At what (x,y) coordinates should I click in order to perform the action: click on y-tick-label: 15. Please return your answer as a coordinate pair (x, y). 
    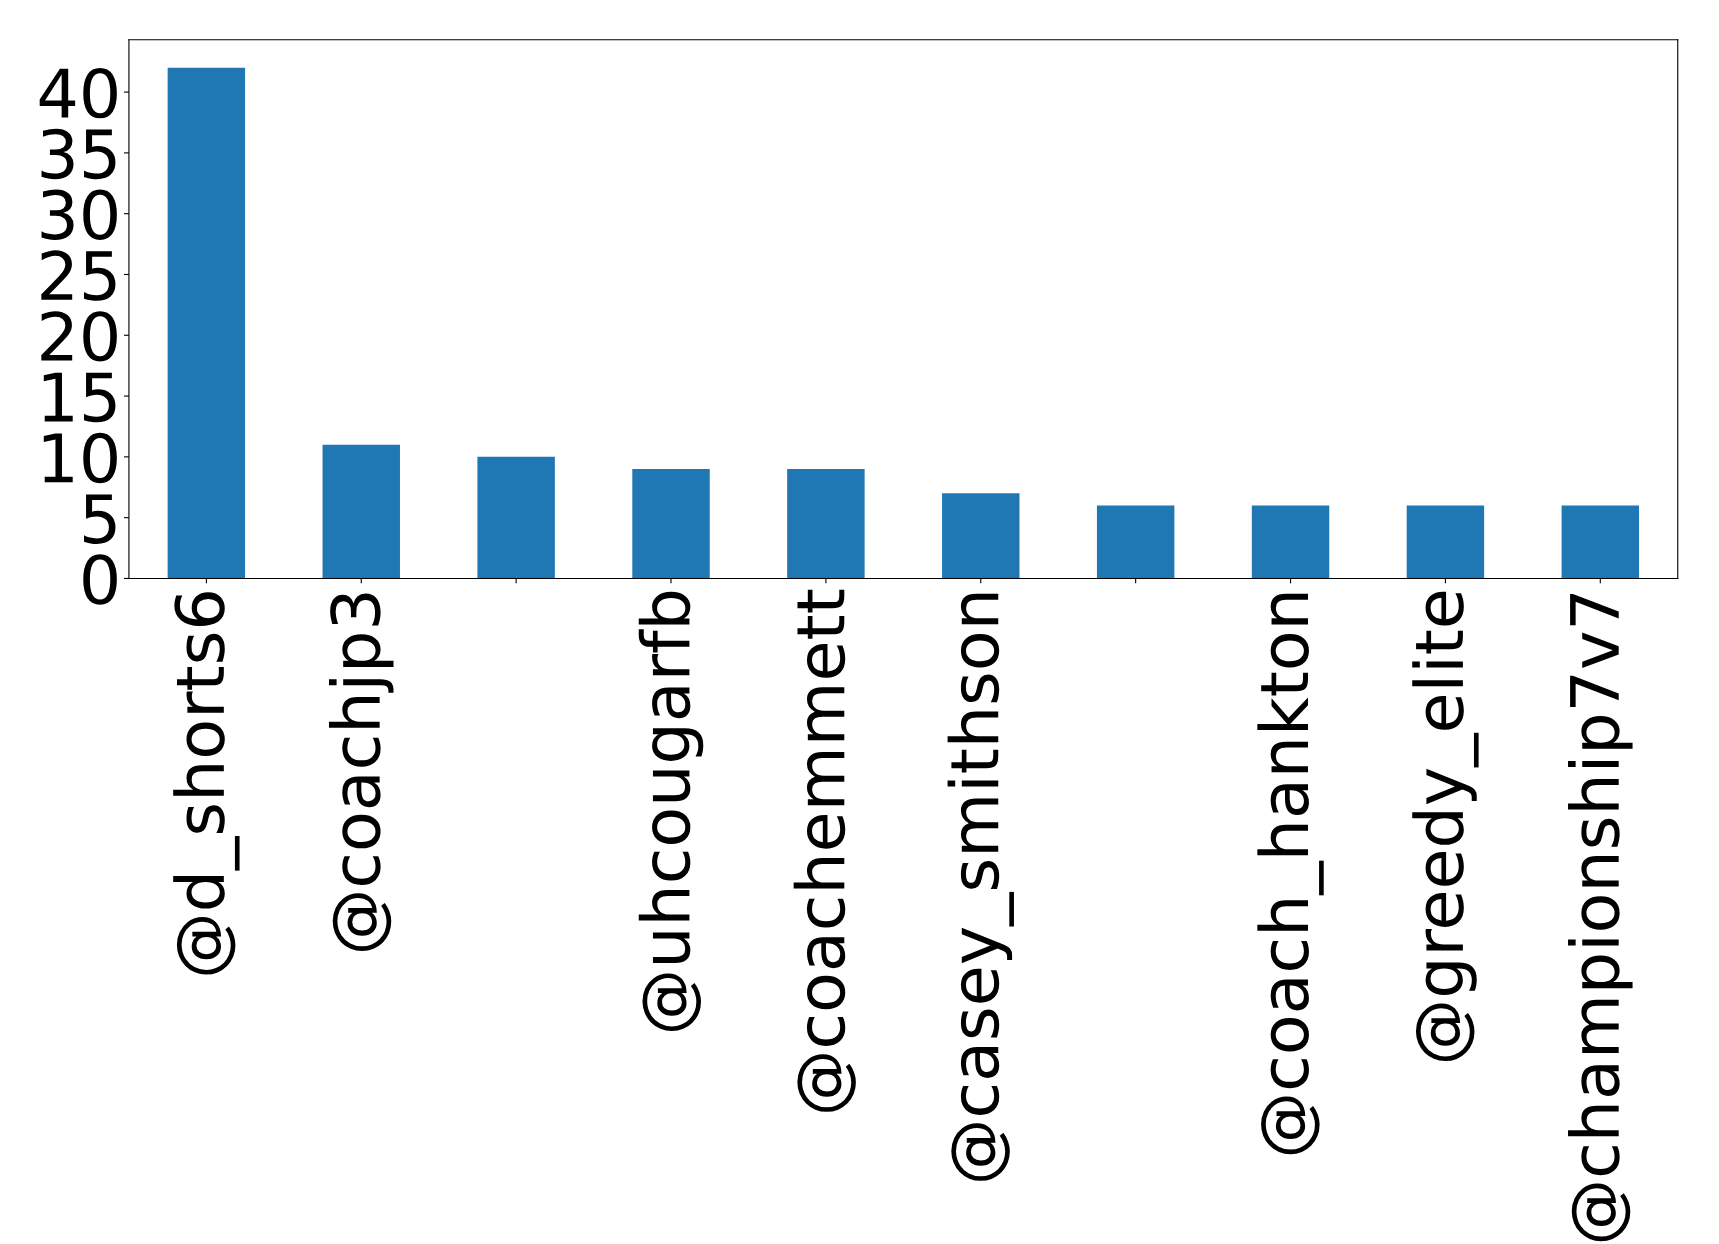
    Looking at the image, I should click on (79, 397).